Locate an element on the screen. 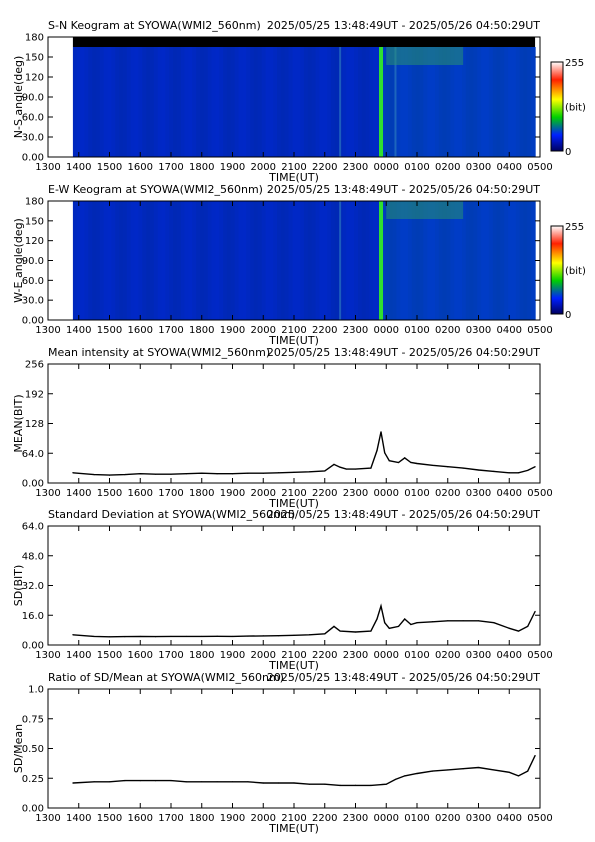 The image size is (595, 842). y-tick-label: 150 is located at coordinates (34, 58).